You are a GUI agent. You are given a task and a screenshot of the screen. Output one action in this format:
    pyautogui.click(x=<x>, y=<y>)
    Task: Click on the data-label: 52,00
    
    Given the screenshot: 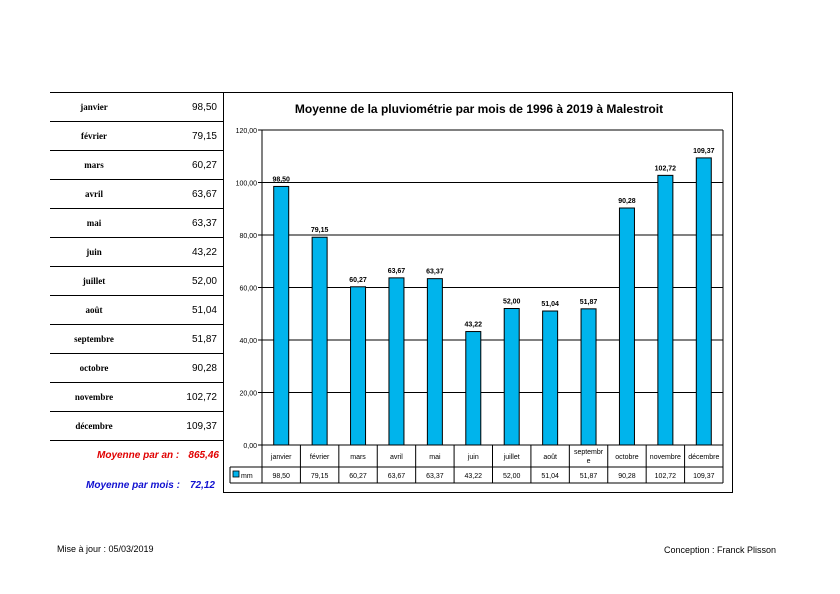 What is the action you would take?
    pyautogui.click(x=512, y=302)
    